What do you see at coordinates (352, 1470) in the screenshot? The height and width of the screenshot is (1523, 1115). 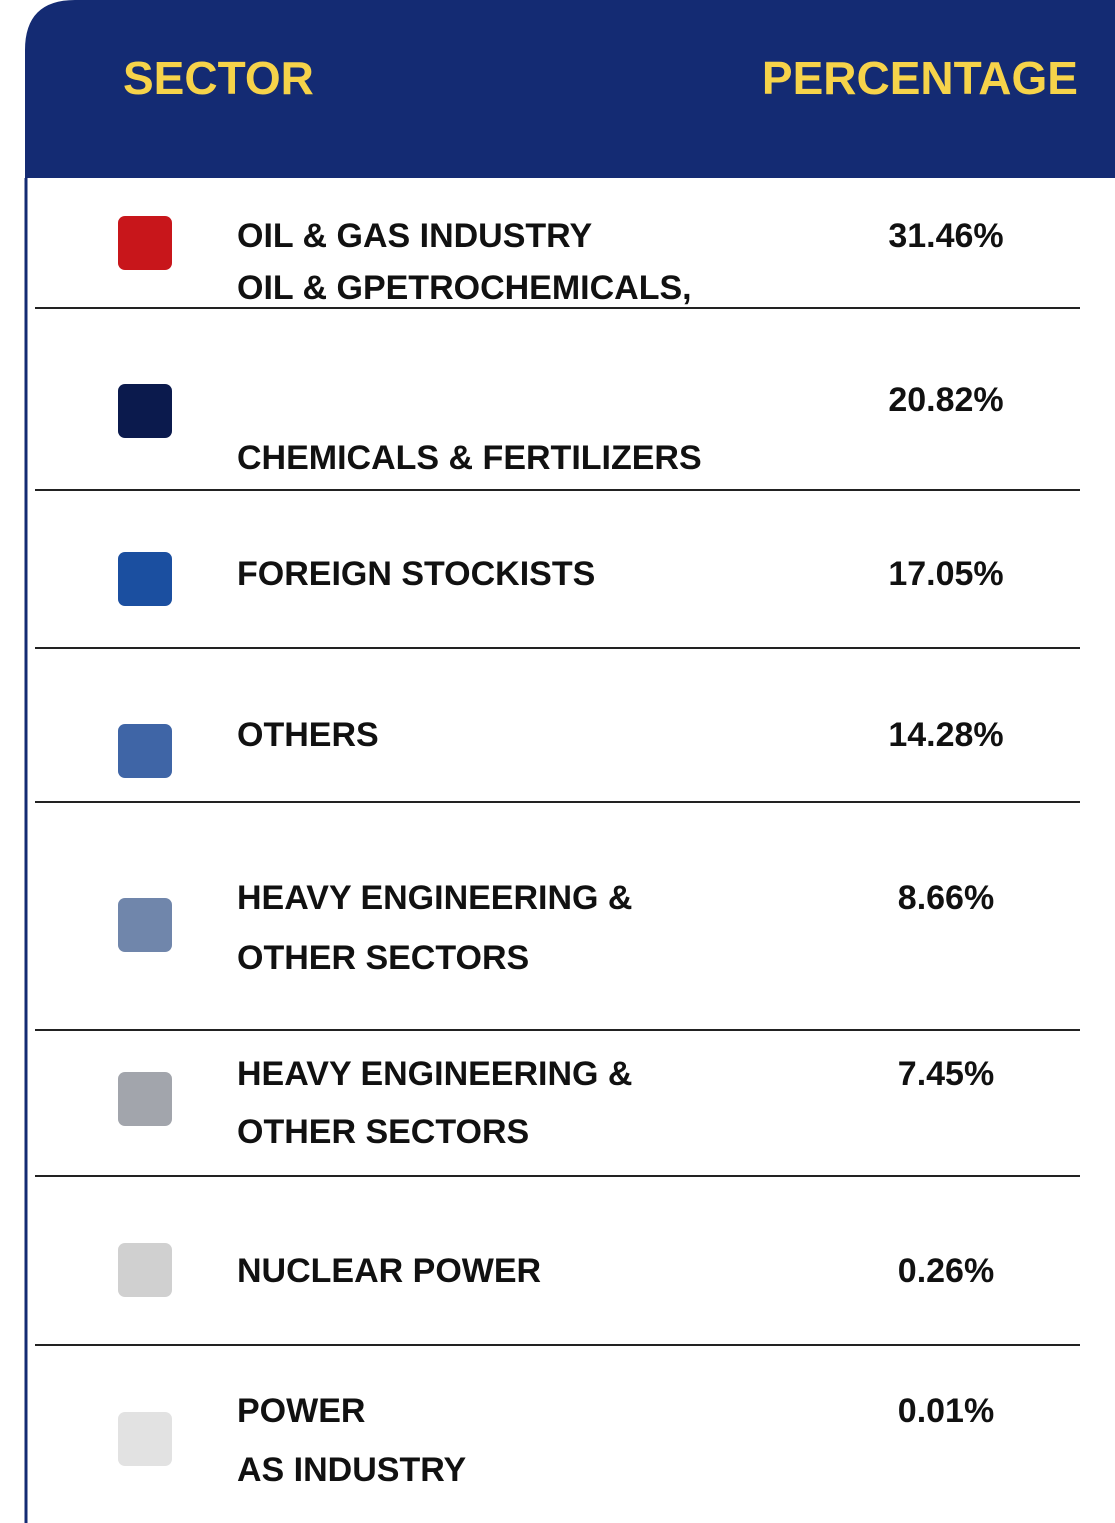 I see `sector-label: AS INDUSTRY` at bounding box center [352, 1470].